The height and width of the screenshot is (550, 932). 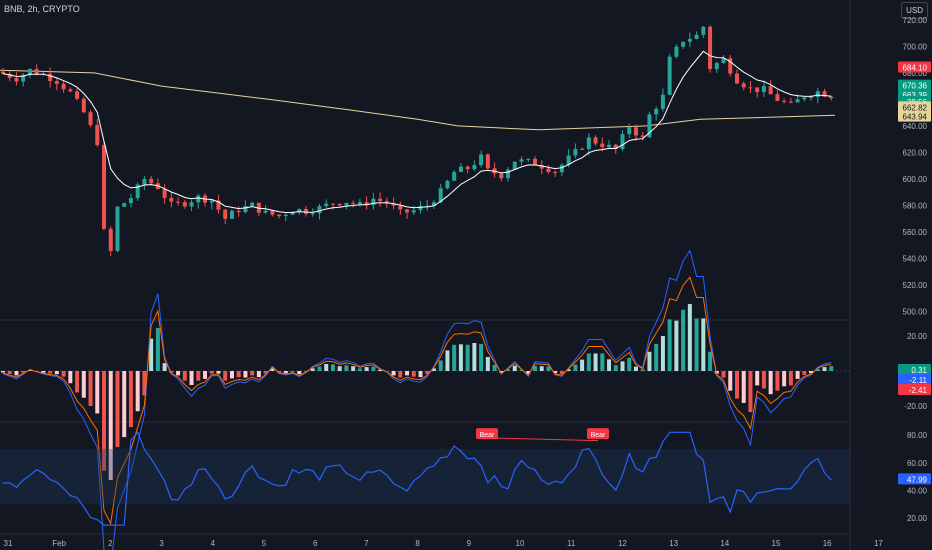 What do you see at coordinates (542, 439) in the screenshot?
I see `divergence-line` at bounding box center [542, 439].